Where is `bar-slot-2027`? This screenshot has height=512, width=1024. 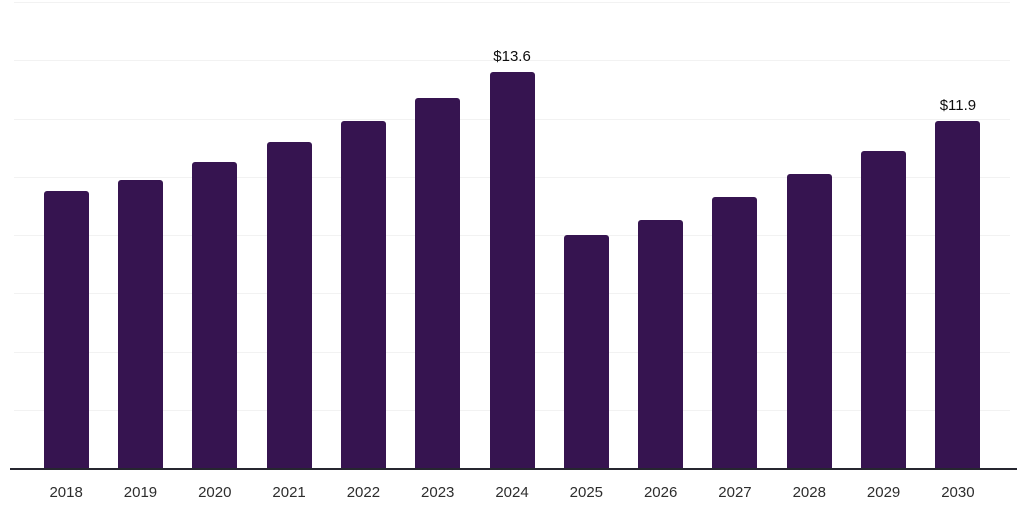 bar-slot-2027 is located at coordinates (735, 235).